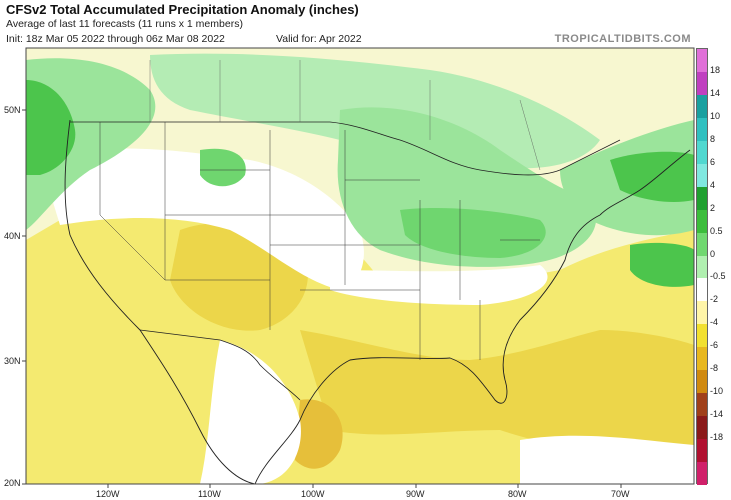 This screenshot has height=500, width=731. What do you see at coordinates (439, 285) in the screenshot?
I see `neutral-southeast` at bounding box center [439, 285].